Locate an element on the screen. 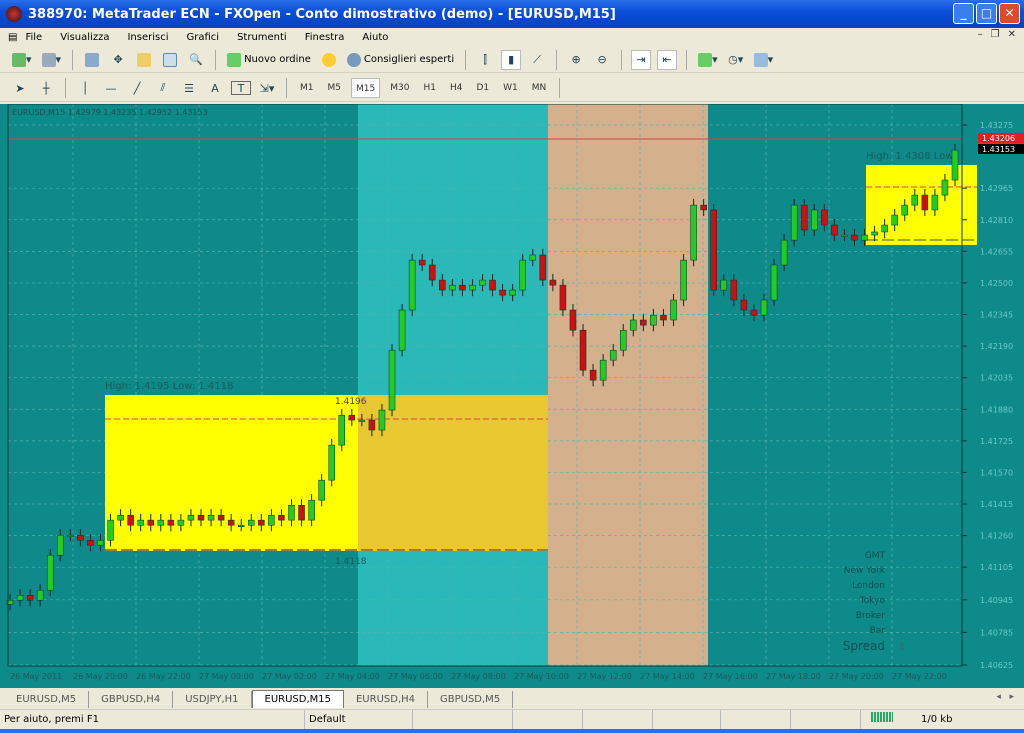  menu-help: Aiuto is located at coordinates (375, 37).